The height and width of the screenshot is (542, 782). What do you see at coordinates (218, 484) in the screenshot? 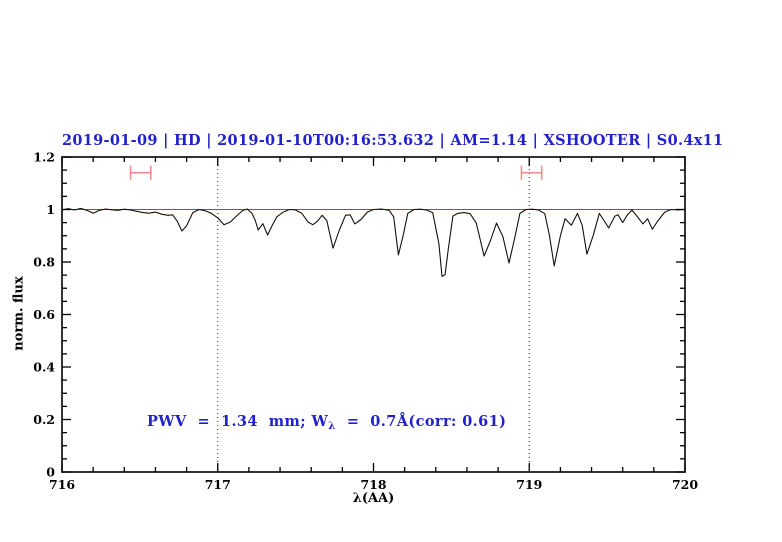
I see `x-tick-label: 717` at bounding box center [218, 484].